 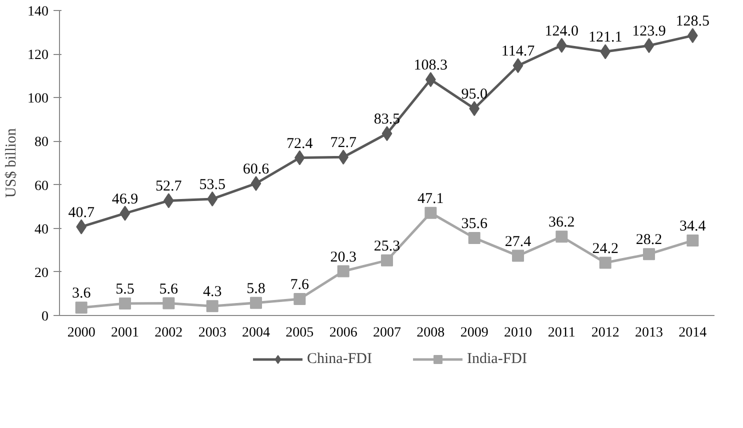 I want to click on data-label: 124.0, so click(x=561, y=31).